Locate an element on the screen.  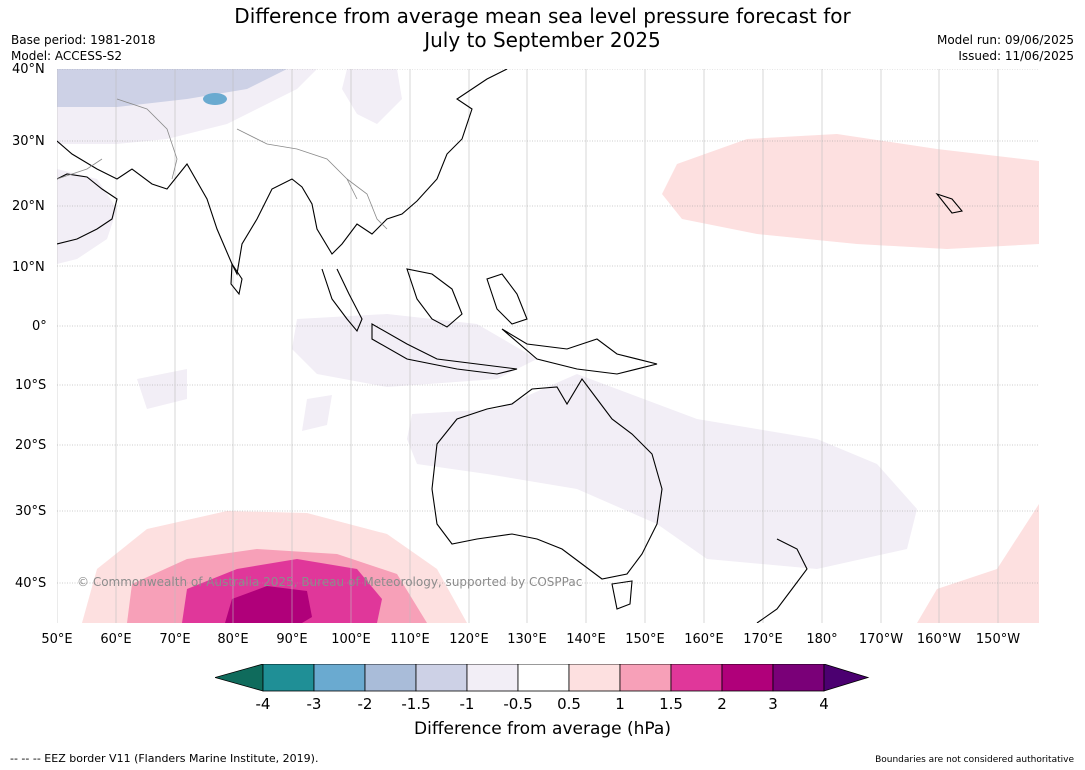
model-info: Base period: 1981-2018 Model: ACCESS-S2 is located at coordinates (83, 48).